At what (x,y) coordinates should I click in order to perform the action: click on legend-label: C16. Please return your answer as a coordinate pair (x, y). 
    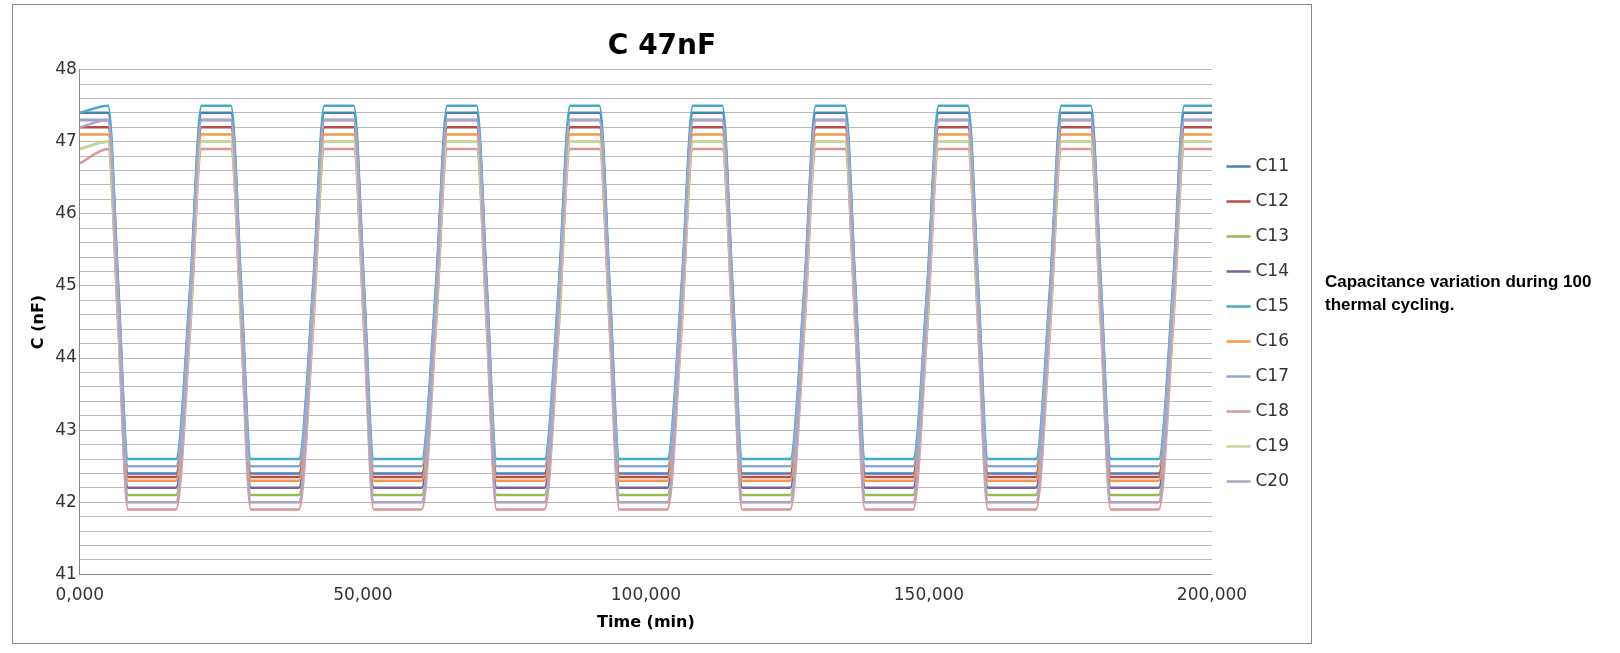
    Looking at the image, I should click on (1272, 339).